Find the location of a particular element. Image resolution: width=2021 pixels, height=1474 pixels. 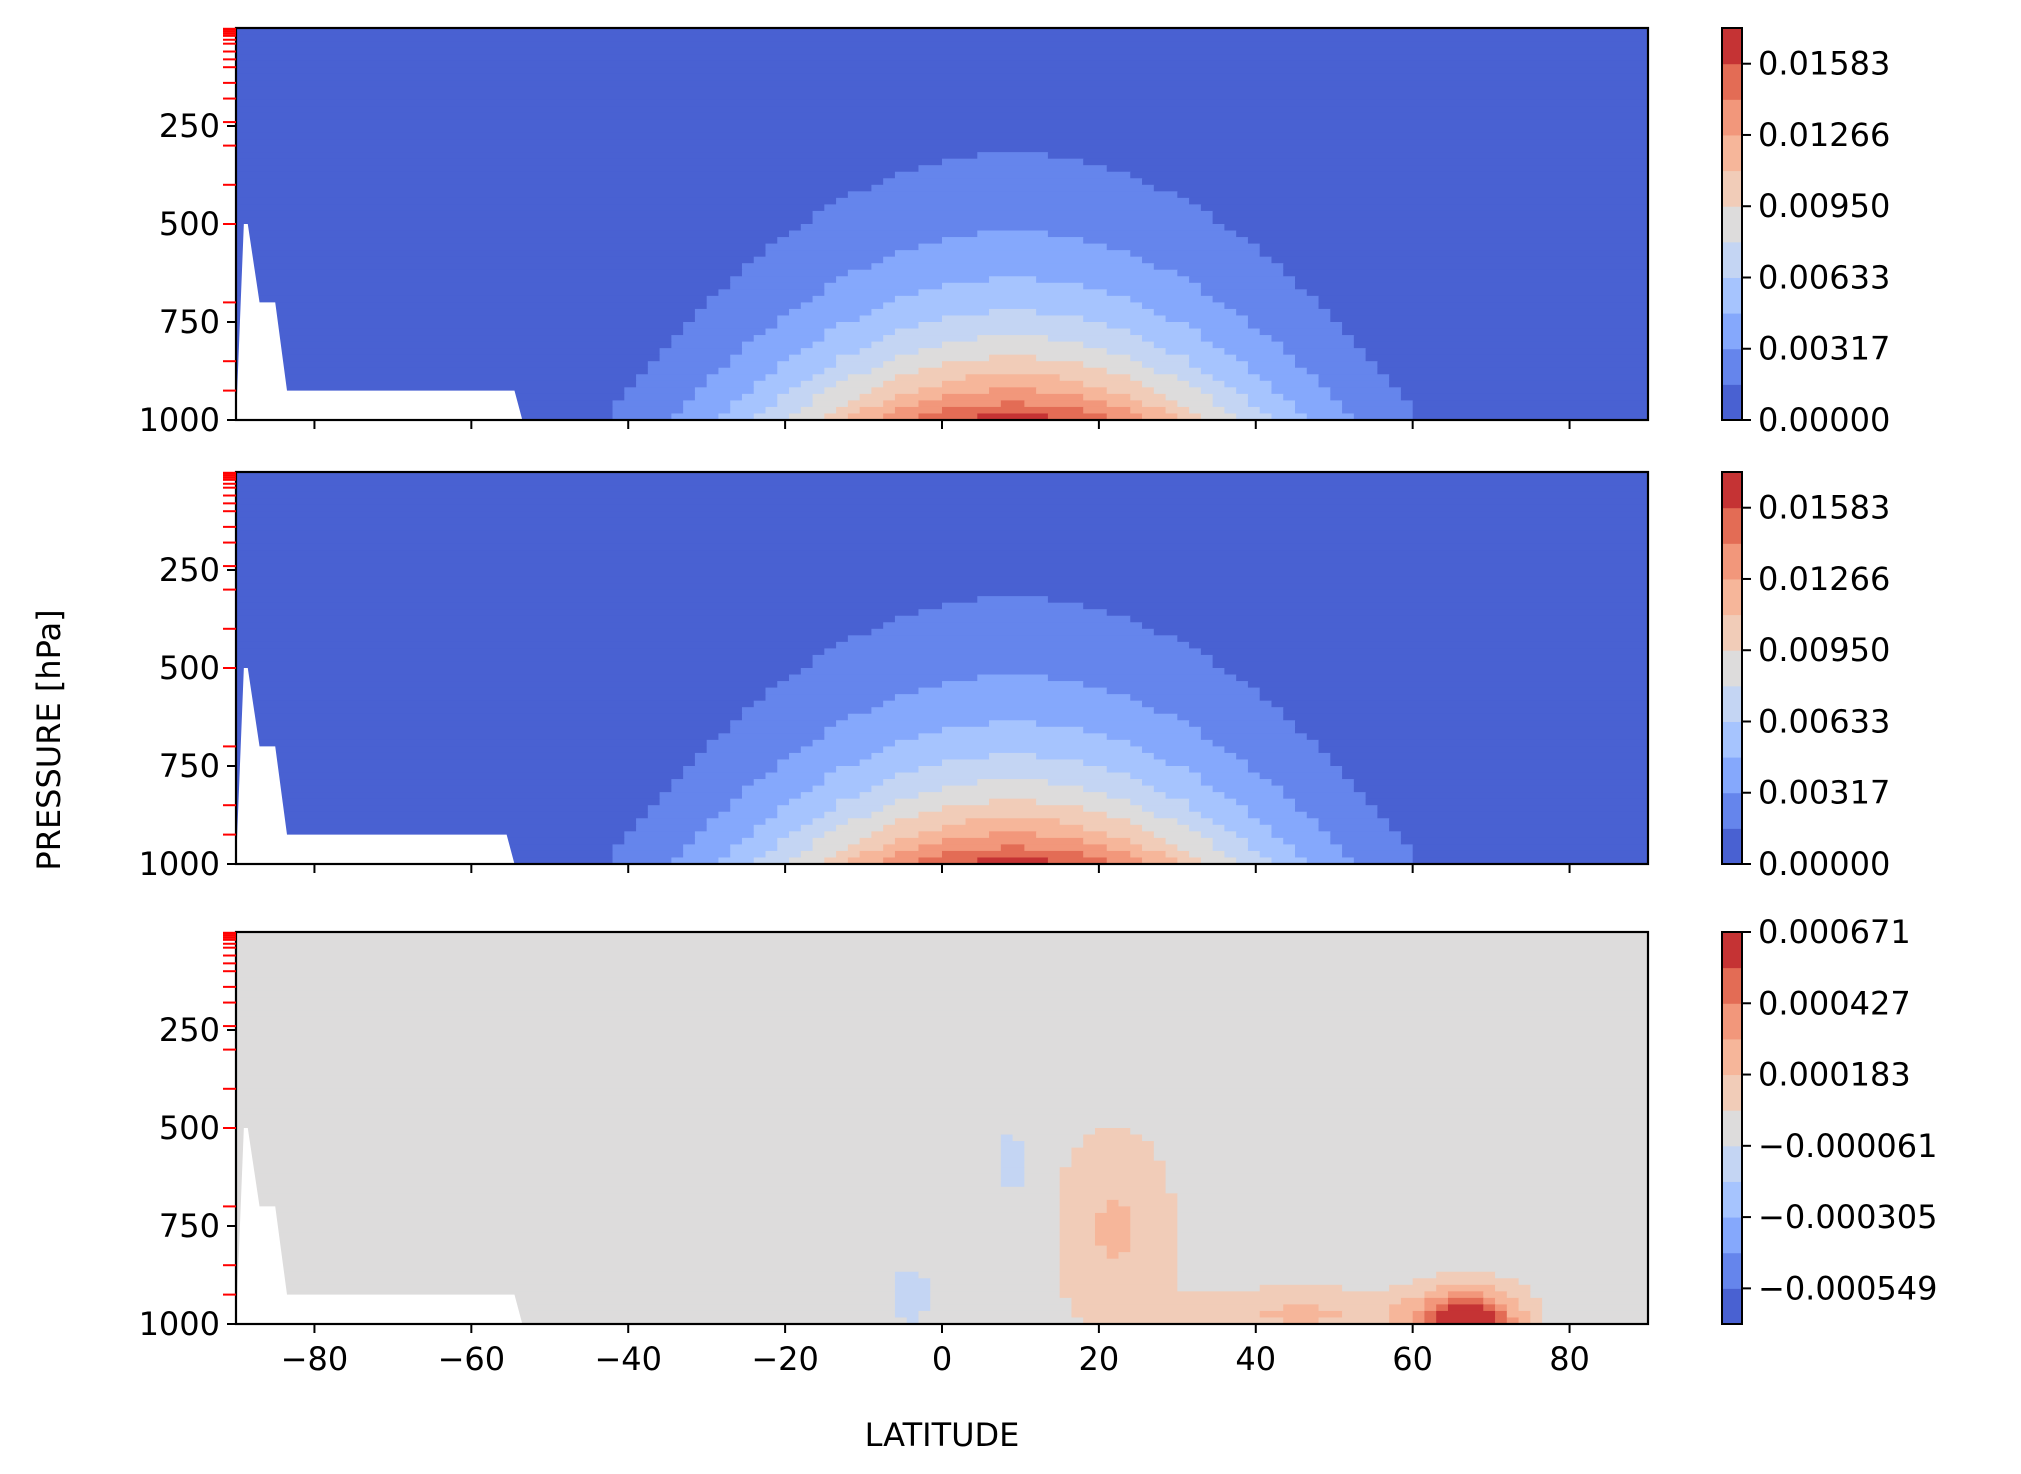

colorbar-tick-label: 0.00317 is located at coordinates (1824, 349).